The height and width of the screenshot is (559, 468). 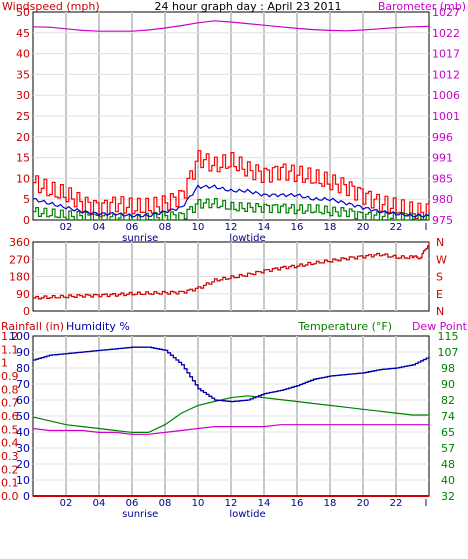 What do you see at coordinates (4, 363) in the screenshot?
I see `rainfall-tick-label: 1` at bounding box center [4, 363].